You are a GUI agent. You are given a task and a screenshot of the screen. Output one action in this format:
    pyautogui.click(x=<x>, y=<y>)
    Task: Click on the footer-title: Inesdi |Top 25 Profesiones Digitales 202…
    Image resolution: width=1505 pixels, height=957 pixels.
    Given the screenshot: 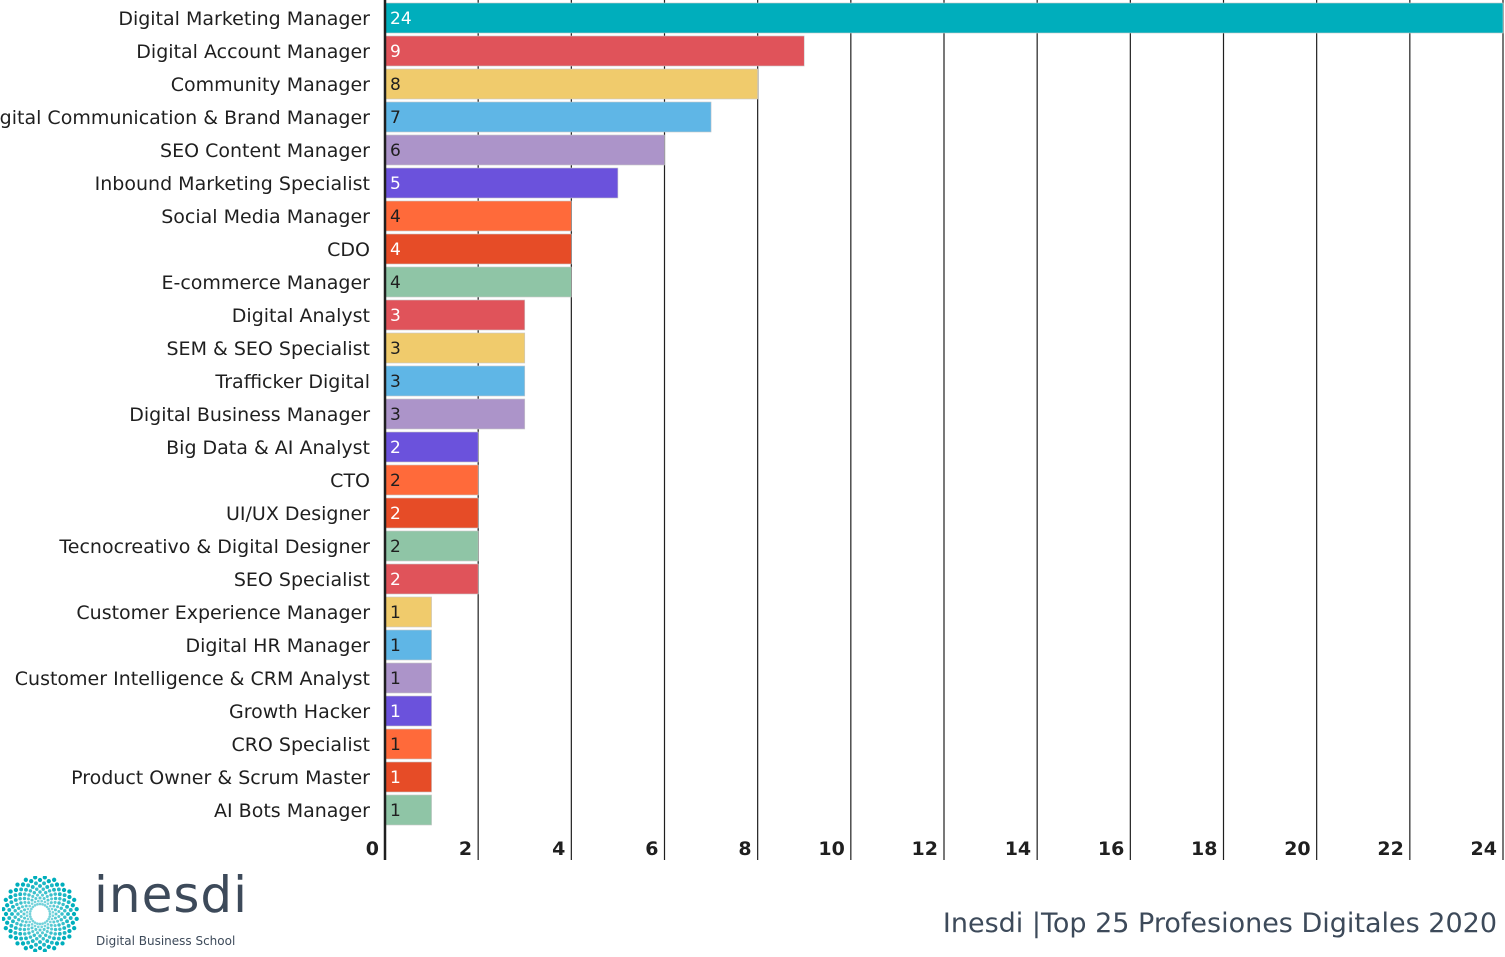 What is the action you would take?
    pyautogui.click(x=1219, y=923)
    